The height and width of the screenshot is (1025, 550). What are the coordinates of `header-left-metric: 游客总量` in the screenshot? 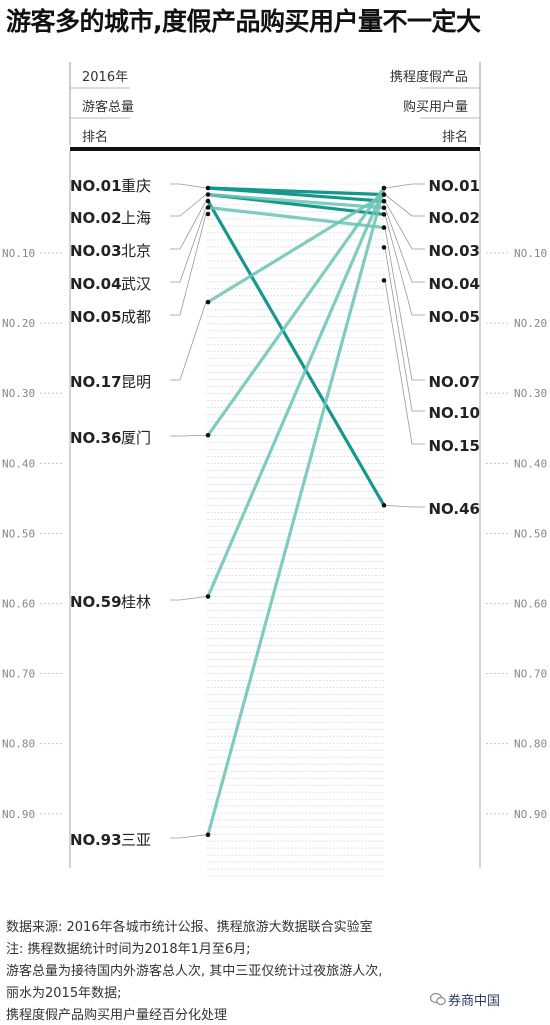 It's located at (108, 107).